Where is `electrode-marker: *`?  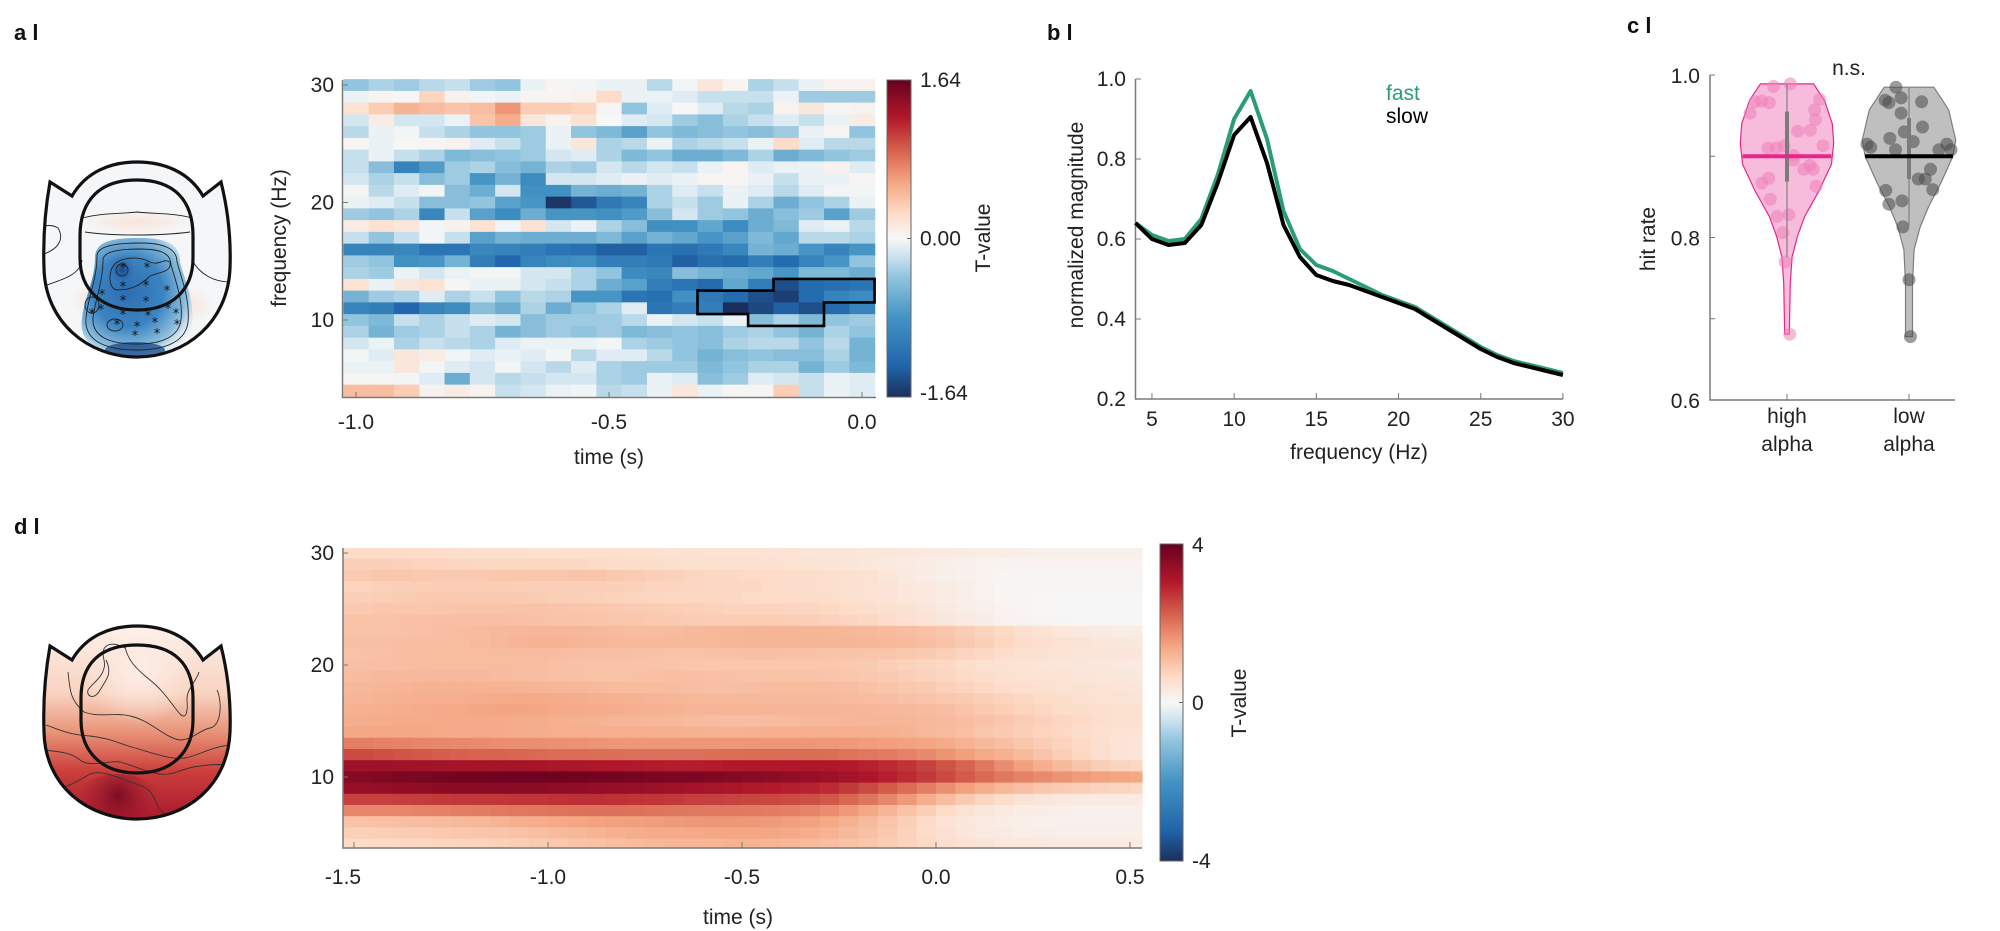
electrode-marker: * is located at coordinates (147, 268).